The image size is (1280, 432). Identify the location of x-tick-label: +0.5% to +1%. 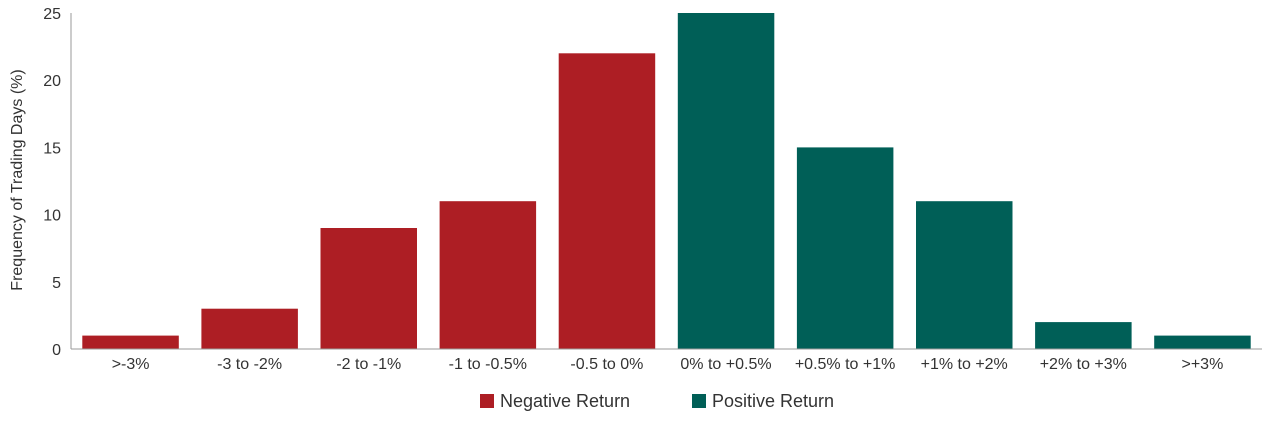
(845, 364).